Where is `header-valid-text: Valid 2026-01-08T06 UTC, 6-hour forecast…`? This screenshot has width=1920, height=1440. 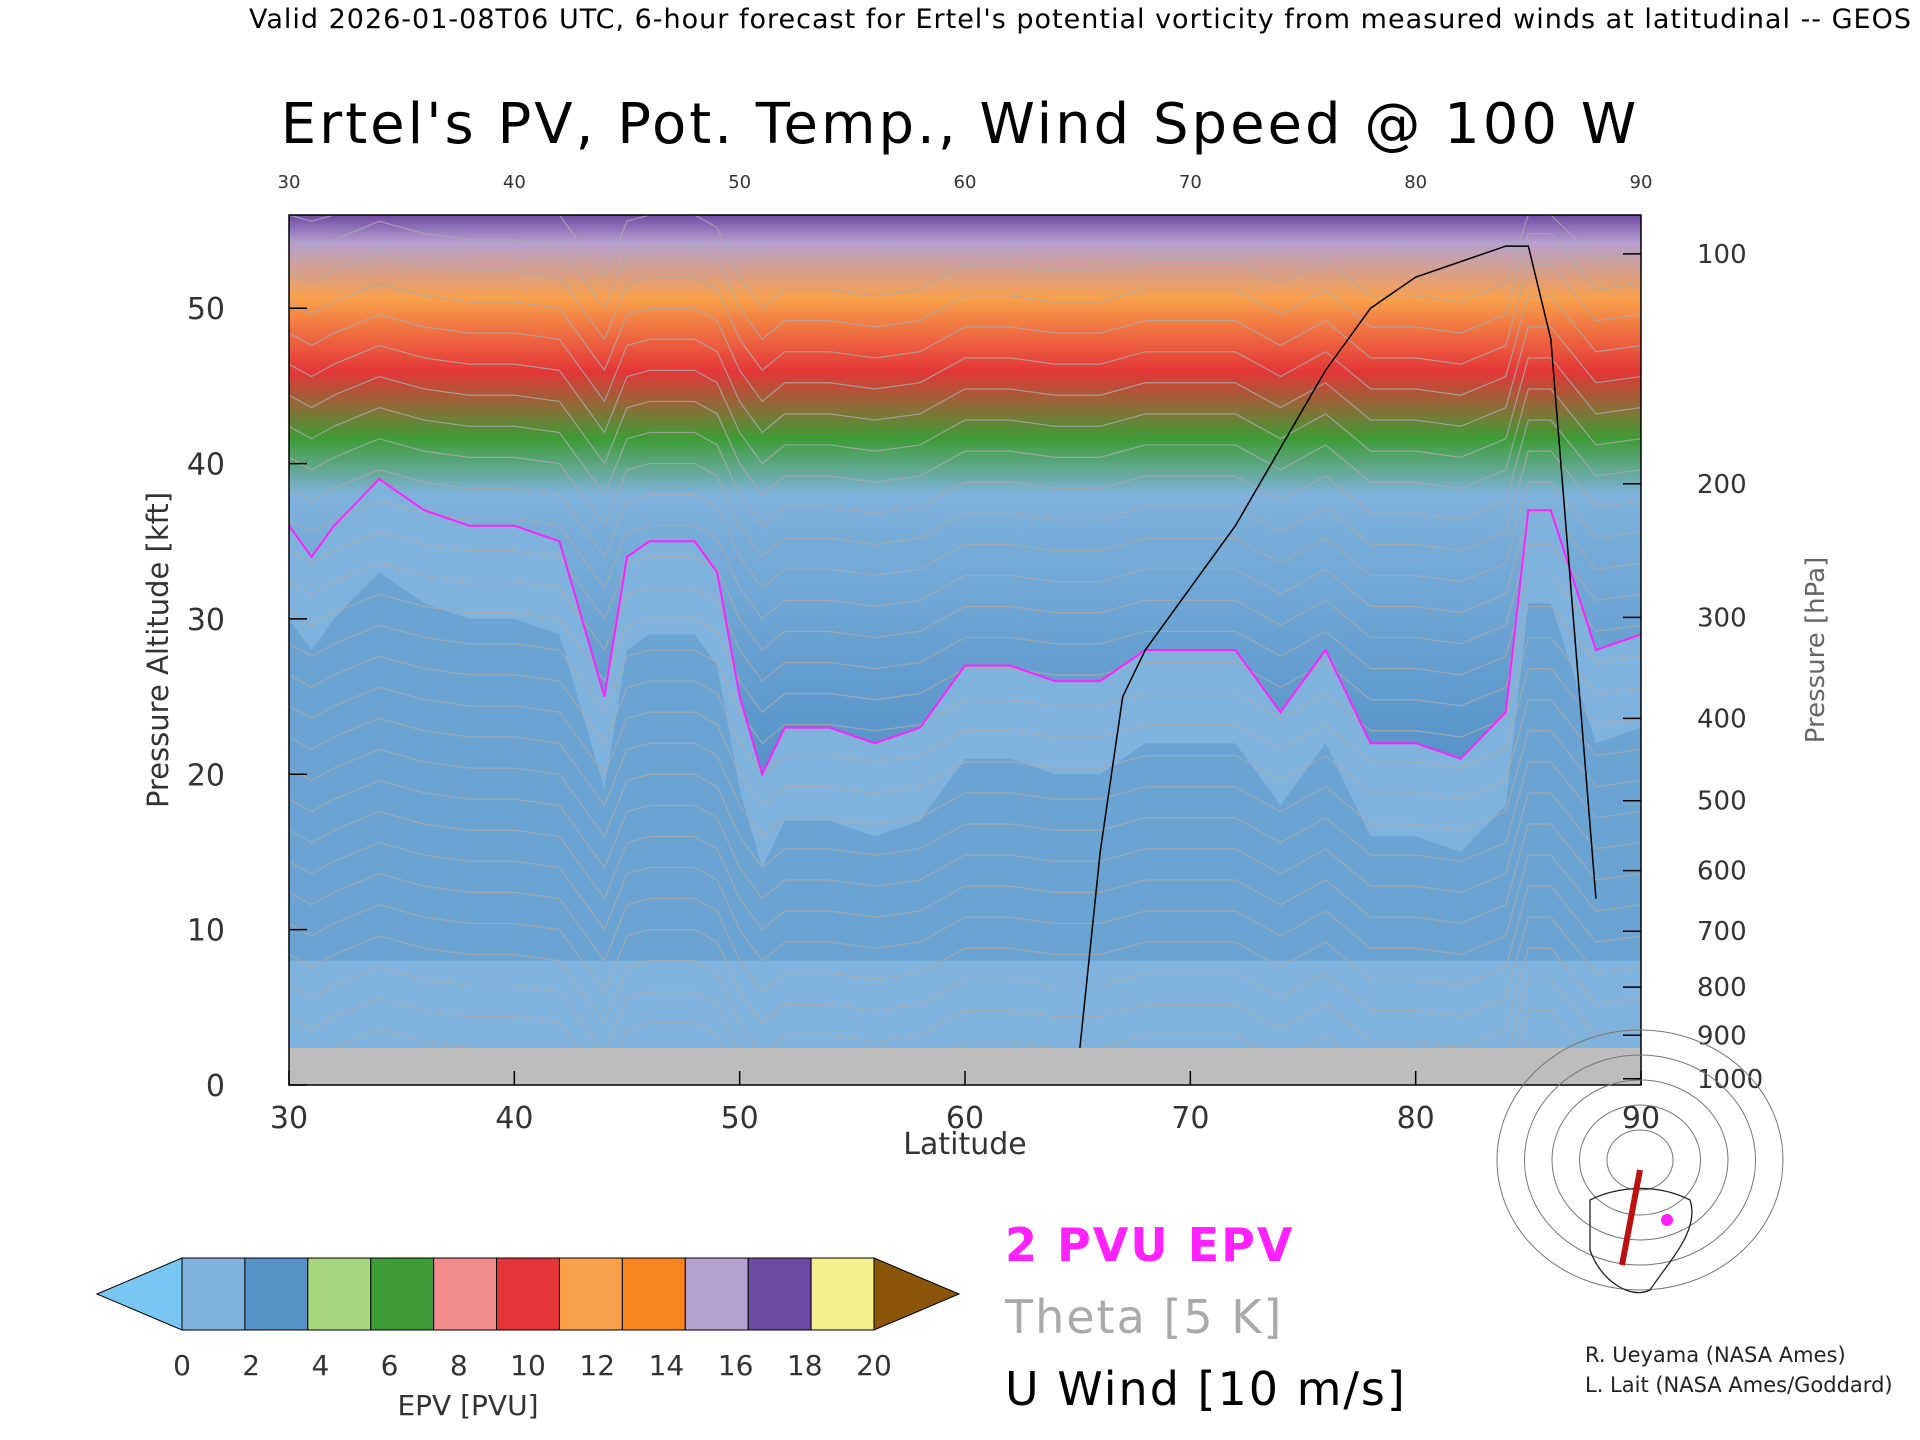
header-valid-text: Valid 2026-01-08T06 UTC, 6-hour forecast… is located at coordinates (1080, 19).